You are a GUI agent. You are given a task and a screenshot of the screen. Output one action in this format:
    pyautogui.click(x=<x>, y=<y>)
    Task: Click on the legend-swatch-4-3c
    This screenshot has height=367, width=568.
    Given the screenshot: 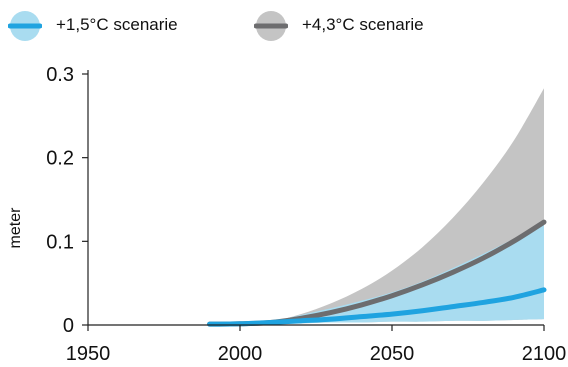 What is the action you would take?
    pyautogui.click(x=271, y=26)
    